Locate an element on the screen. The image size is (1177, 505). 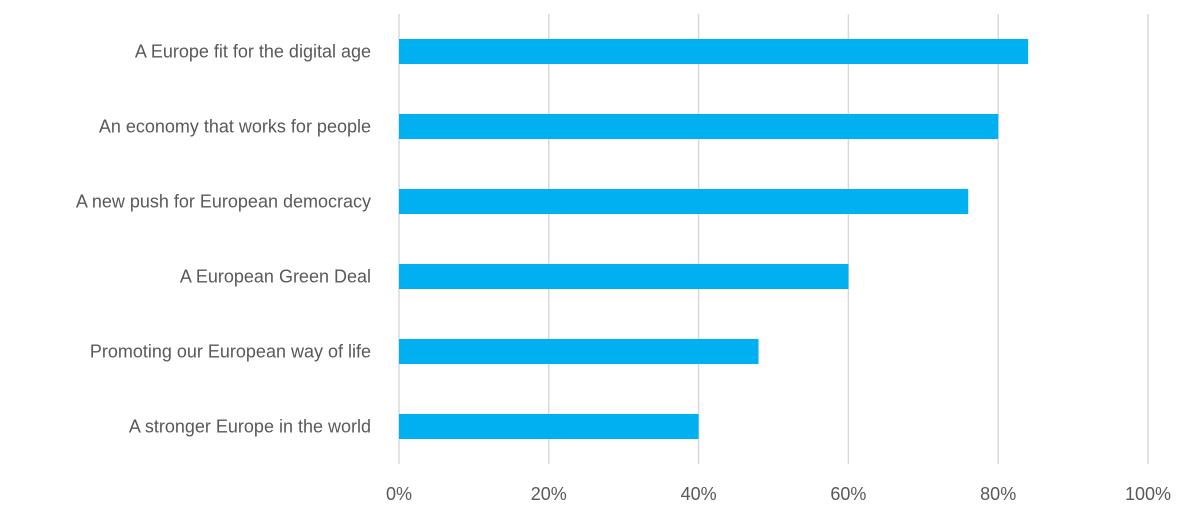
x-tick-label: 60% is located at coordinates (848, 494).